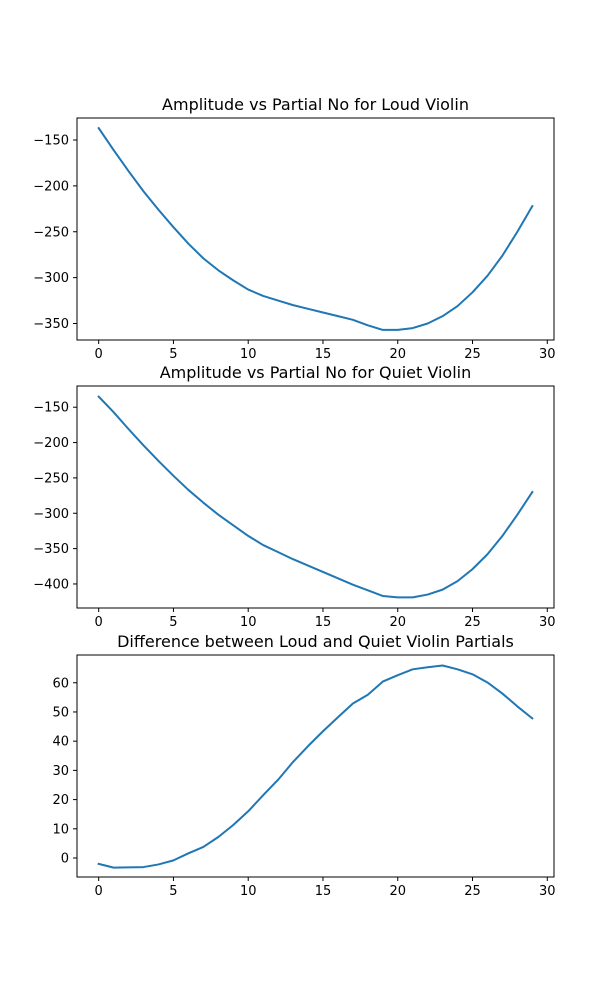  I want to click on y-tick-label-diff: 20, so click(60, 800).